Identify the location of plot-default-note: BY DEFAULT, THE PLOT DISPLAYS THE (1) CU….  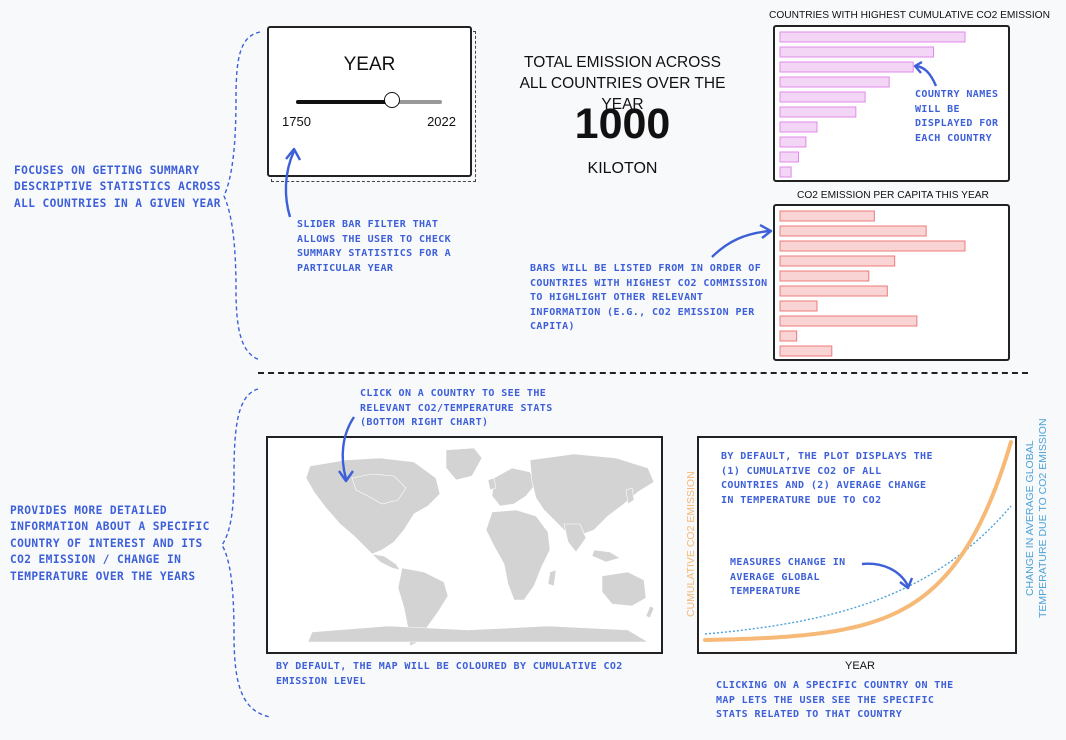
(827, 478).